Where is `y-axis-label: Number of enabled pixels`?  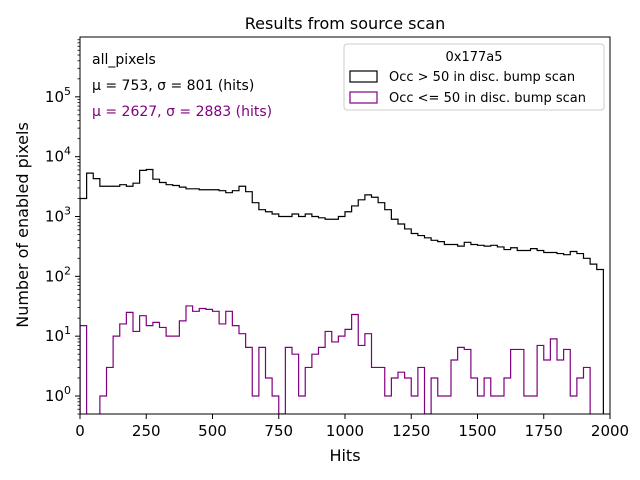
y-axis-label: Number of enabled pixels is located at coordinates (22, 225).